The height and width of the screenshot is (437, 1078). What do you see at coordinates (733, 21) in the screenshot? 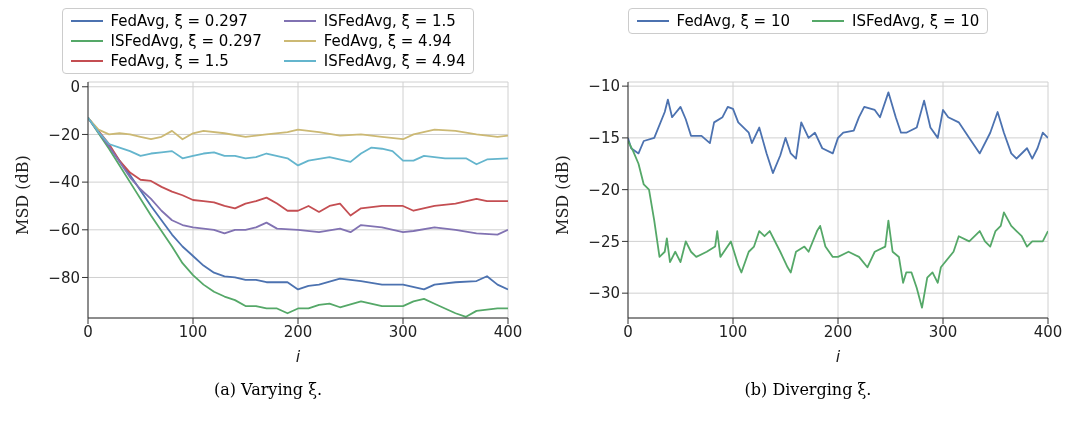
I see `legend-label: FedAvg, ξ = 10` at bounding box center [733, 21].